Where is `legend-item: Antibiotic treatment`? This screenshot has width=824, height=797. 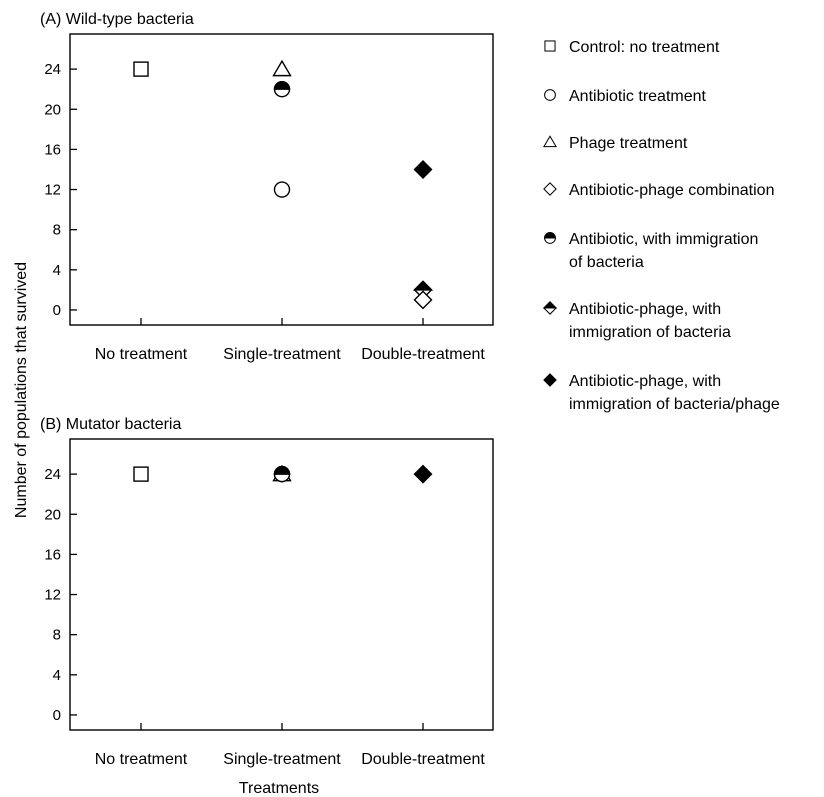
legend-item: Antibiotic treatment is located at coordinates (625, 96).